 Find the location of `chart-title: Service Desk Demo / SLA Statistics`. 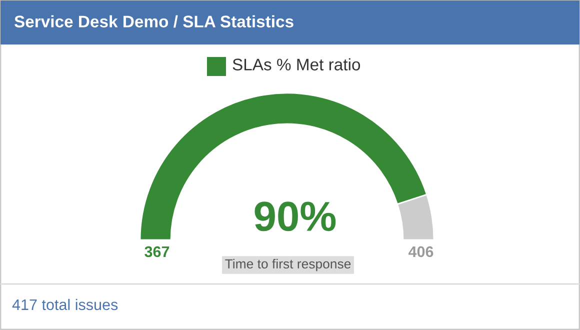

chart-title: Service Desk Demo / SLA Statistics is located at coordinates (154, 21).